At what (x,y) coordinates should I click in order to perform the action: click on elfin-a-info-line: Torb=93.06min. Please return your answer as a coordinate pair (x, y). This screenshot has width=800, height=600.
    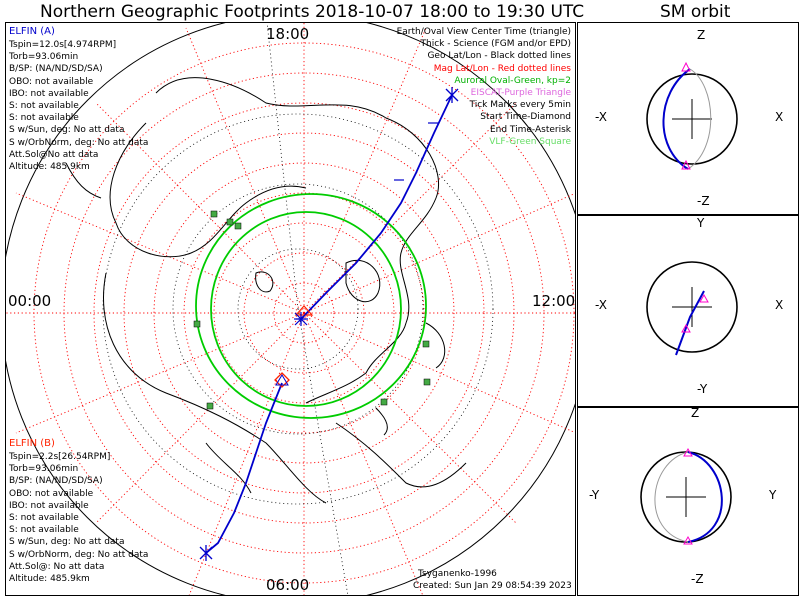
    Looking at the image, I should click on (44, 57).